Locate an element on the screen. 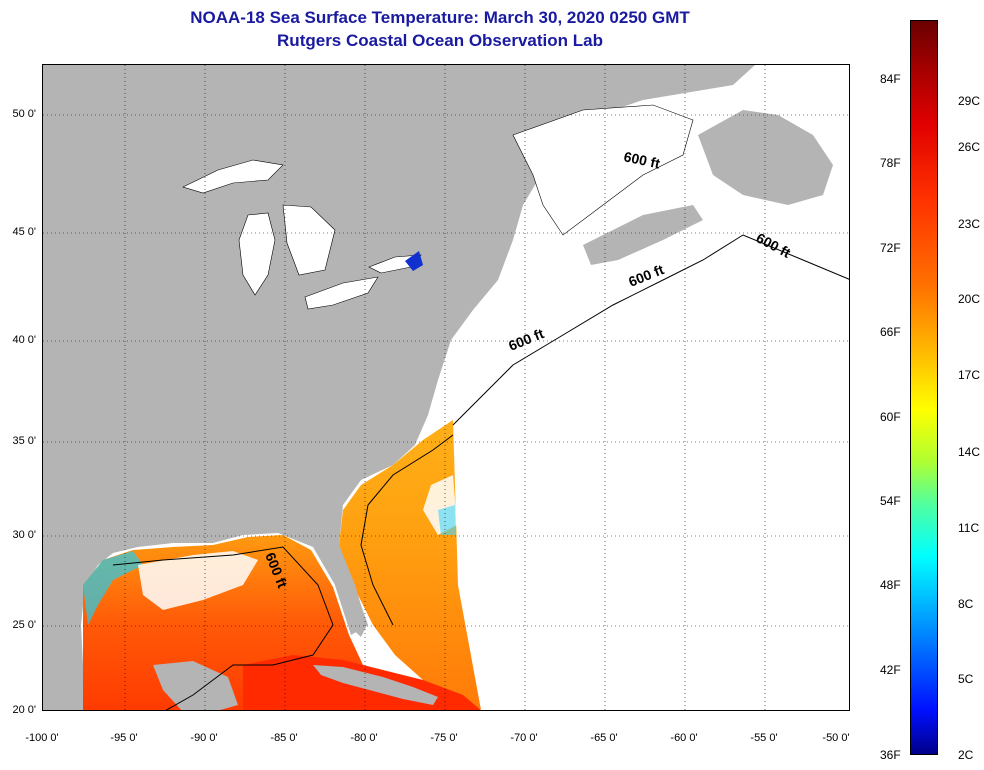 The height and width of the screenshot is (770, 984). sst-gulf-cloud is located at coordinates (198, 580).